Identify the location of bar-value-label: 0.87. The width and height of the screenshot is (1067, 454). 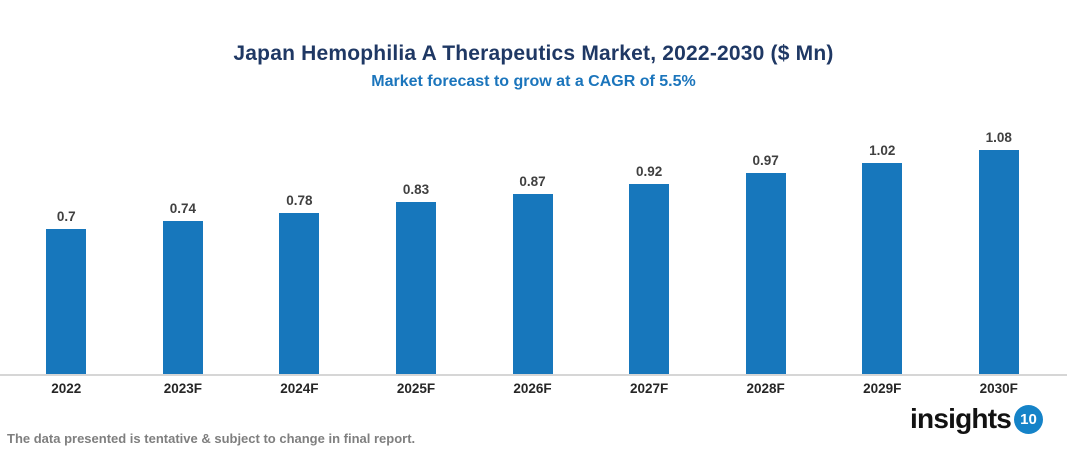
(532, 181).